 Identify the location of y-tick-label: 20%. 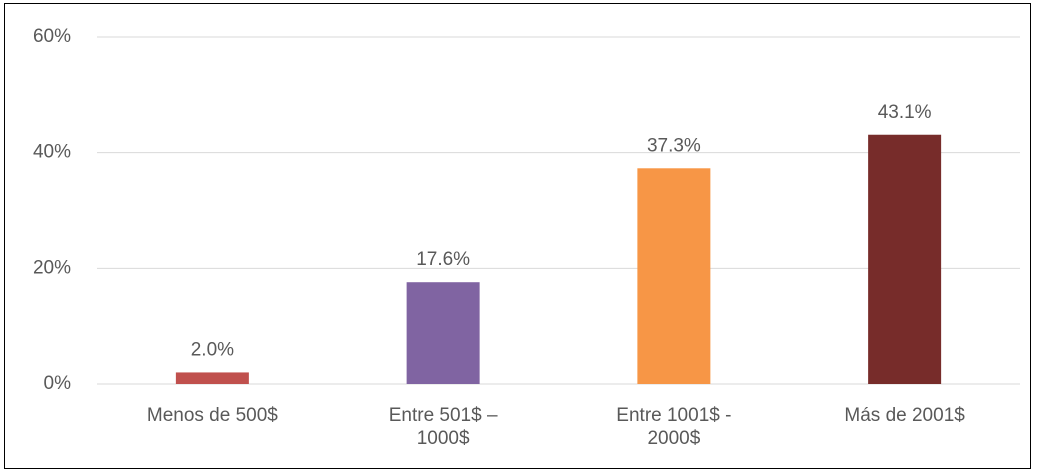
(52, 267).